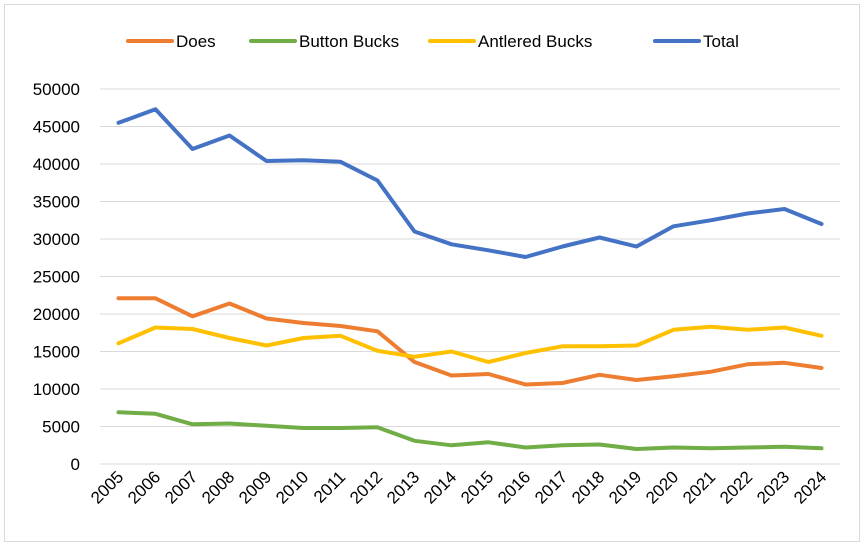  I want to click on x-tick-label: 2023, so click(773, 487).